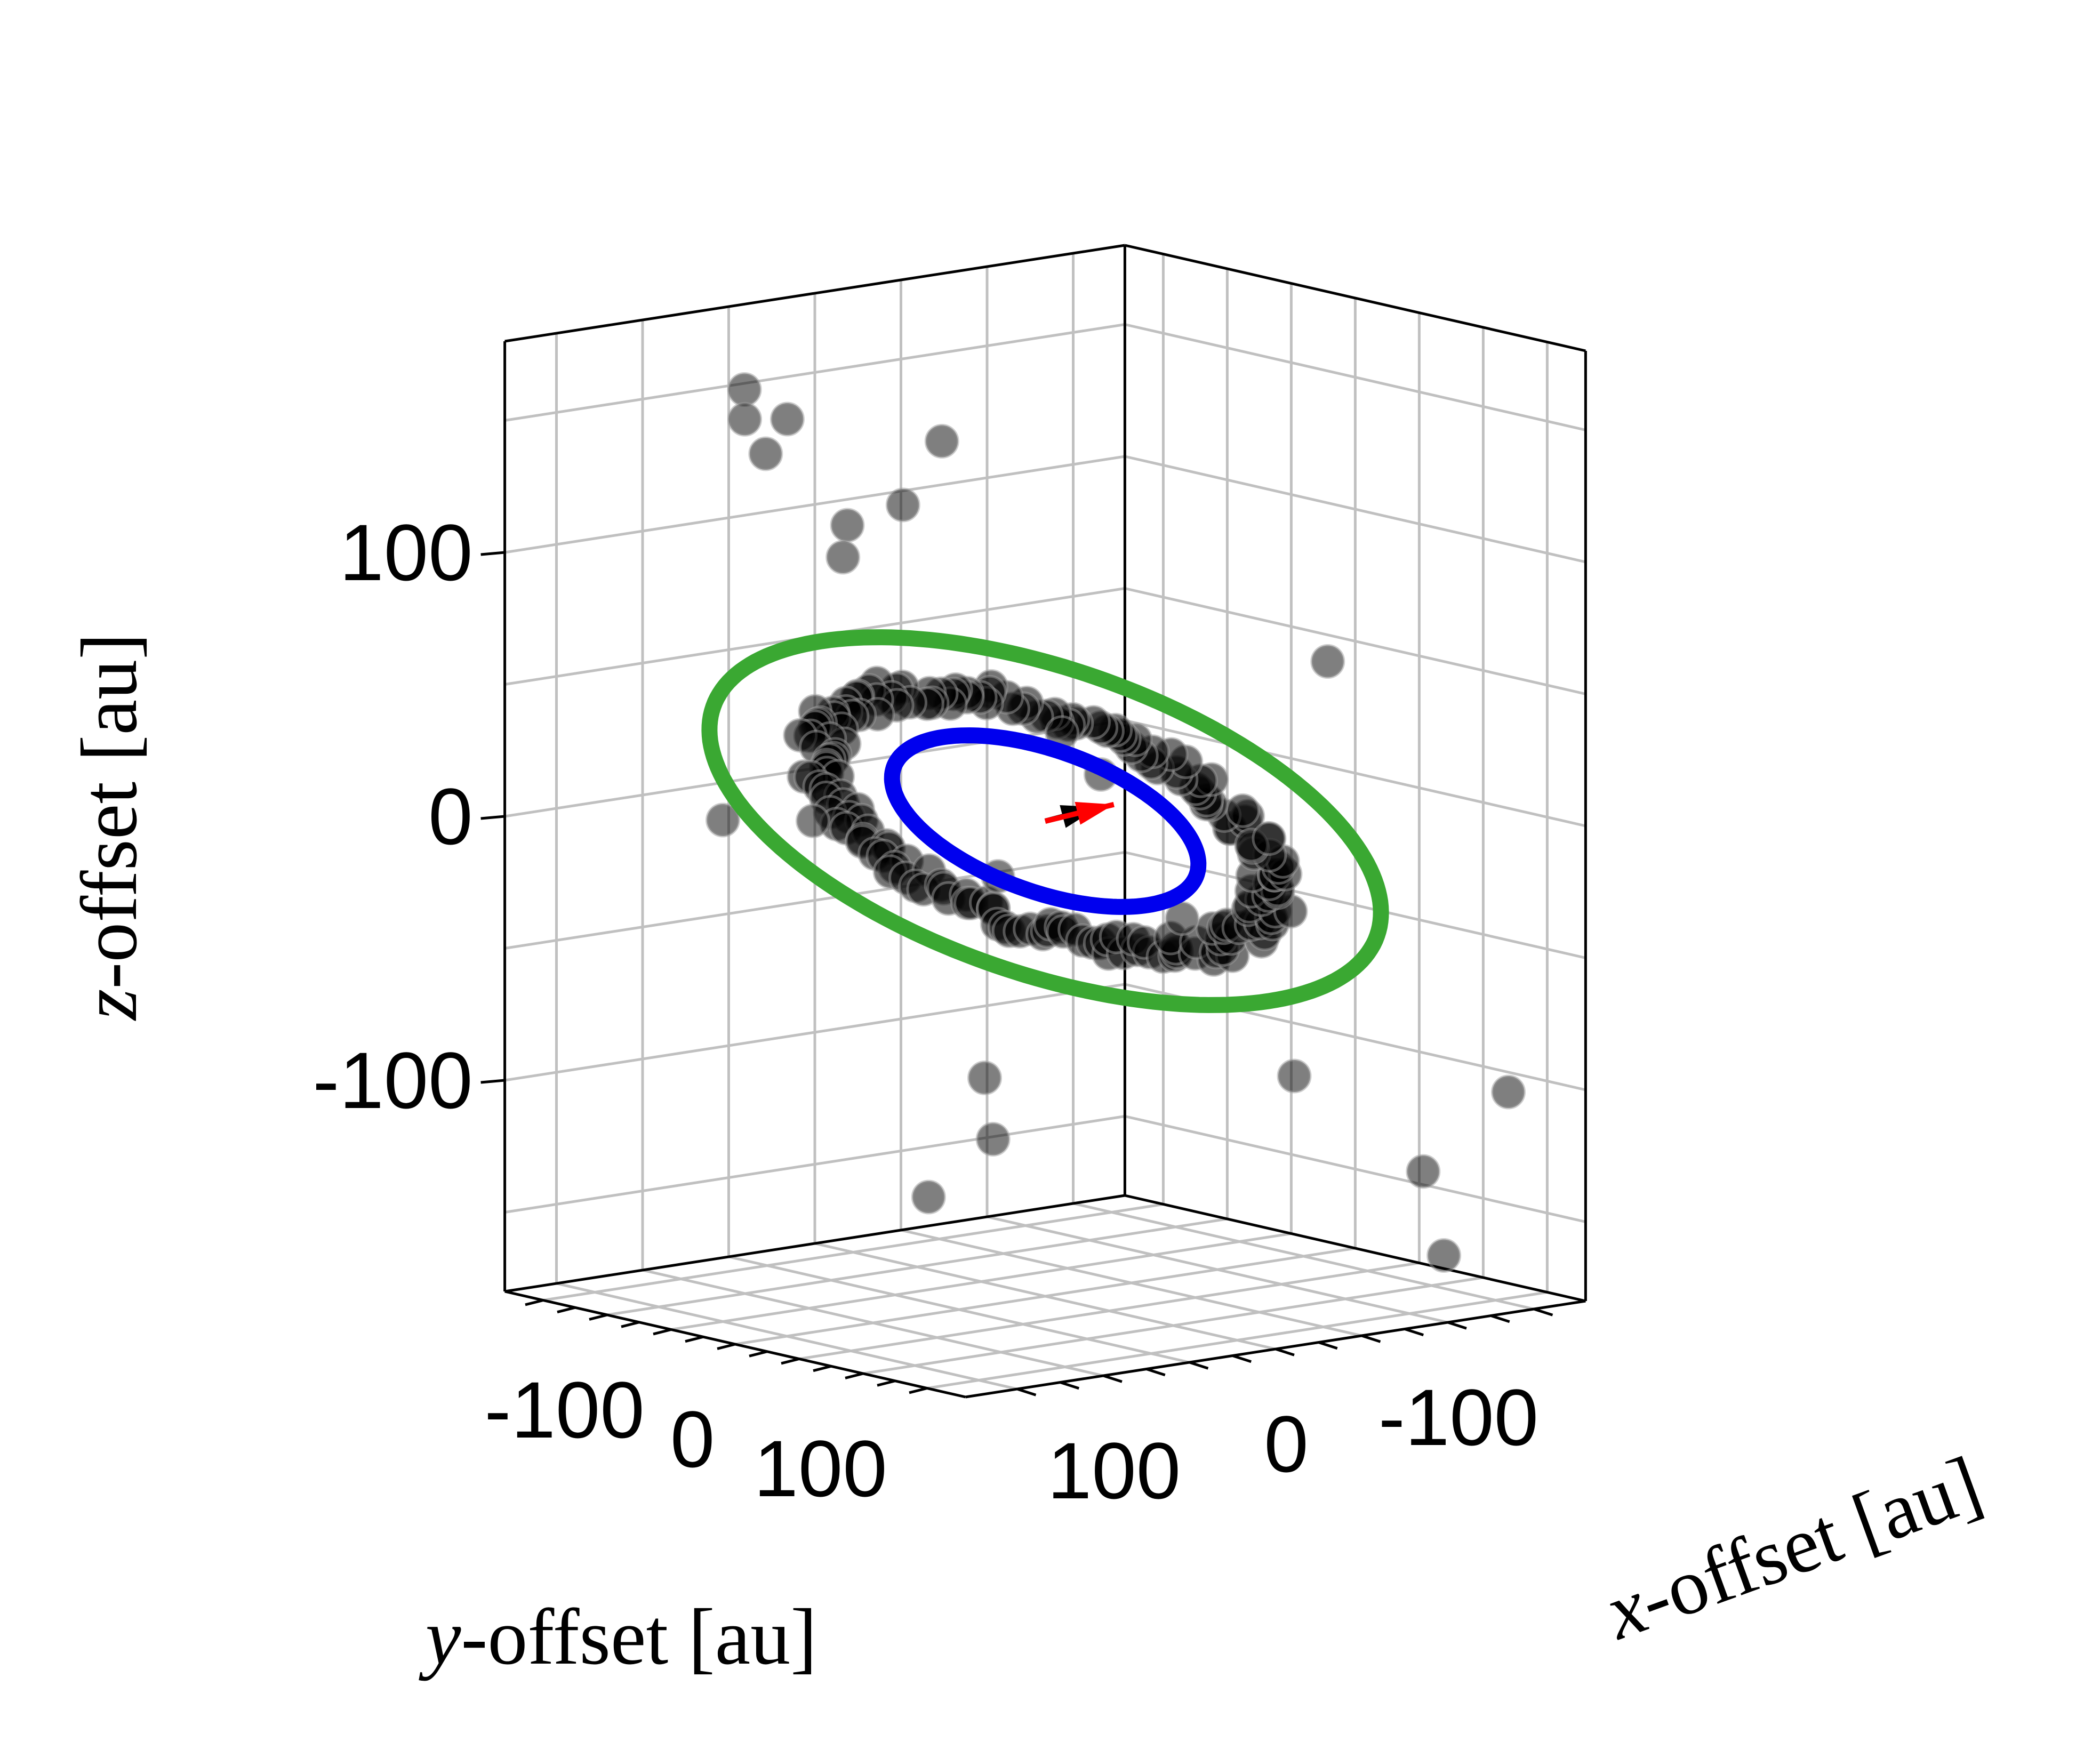  What do you see at coordinates (564, 1410) in the screenshot?
I see `x-tick-label: -100` at bounding box center [564, 1410].